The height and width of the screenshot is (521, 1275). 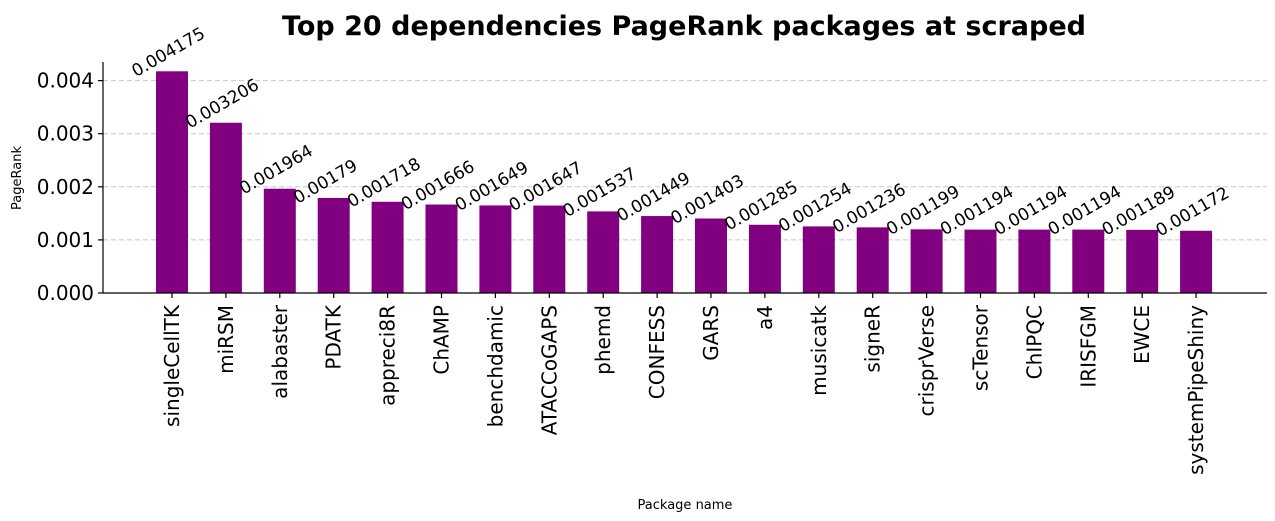 What do you see at coordinates (873, 339) in the screenshot?
I see `x-tick-label: signeR` at bounding box center [873, 339].